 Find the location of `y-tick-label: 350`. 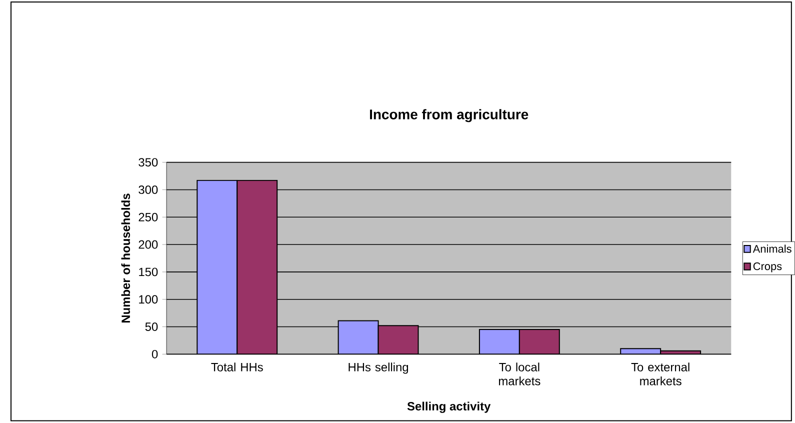

y-tick-label: 350 is located at coordinates (148, 162).